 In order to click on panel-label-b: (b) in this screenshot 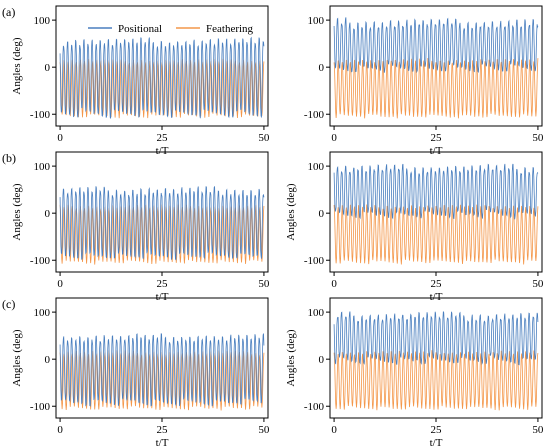, I will do `click(9, 158)`.